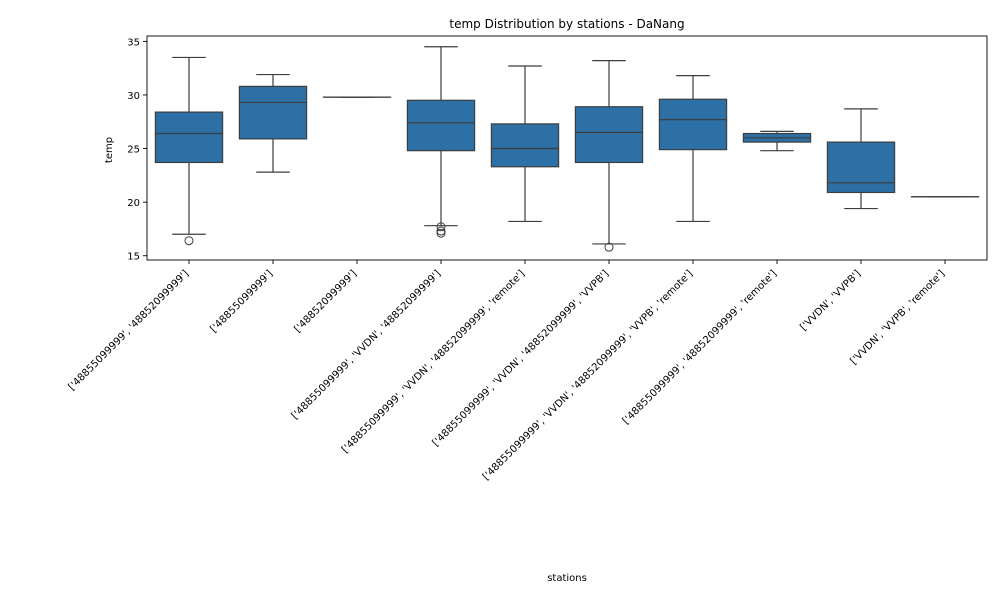 Image resolution: width=1000 pixels, height=600 pixels. What do you see at coordinates (133, 96) in the screenshot?
I see `y-tick-label: 30` at bounding box center [133, 96].